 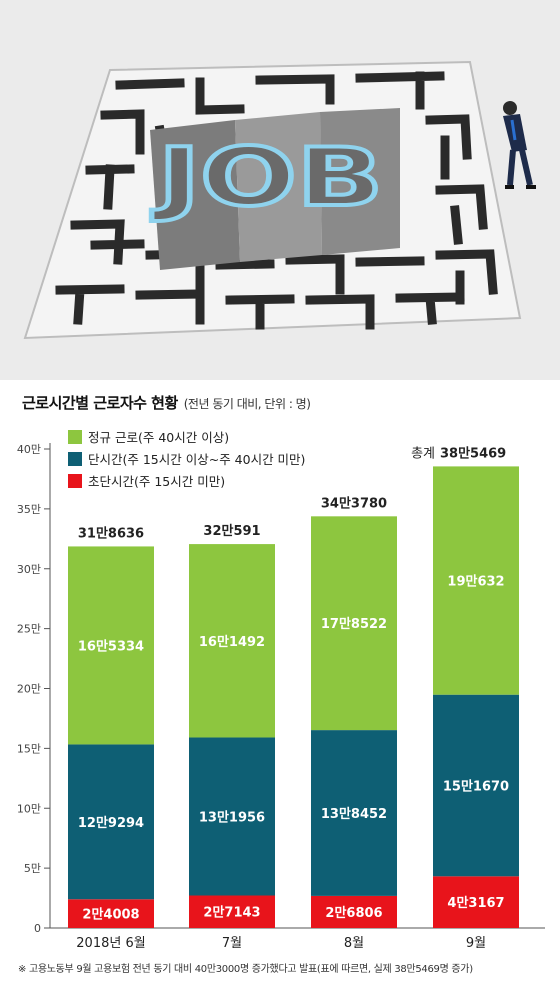 I want to click on legend-label: 단시간(주 15시간 이상~주 40시간 미만), so click(x=196, y=459).